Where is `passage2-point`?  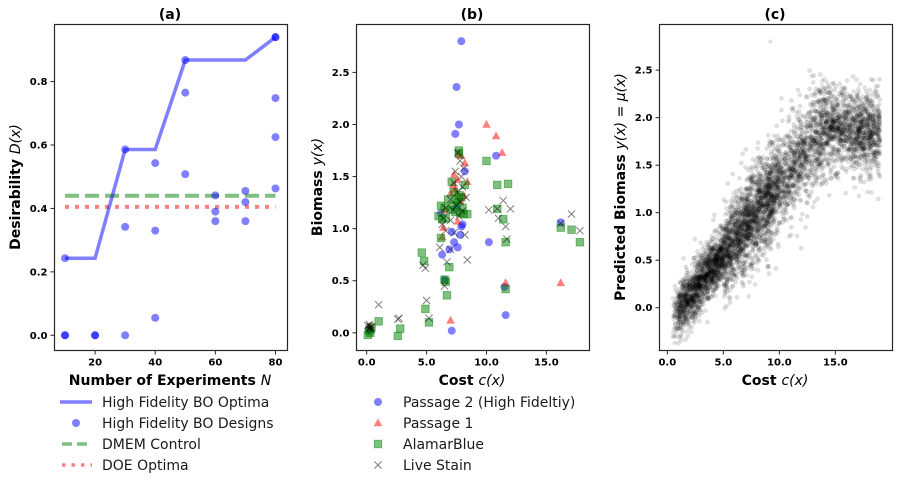
passage2-point is located at coordinates (457, 247).